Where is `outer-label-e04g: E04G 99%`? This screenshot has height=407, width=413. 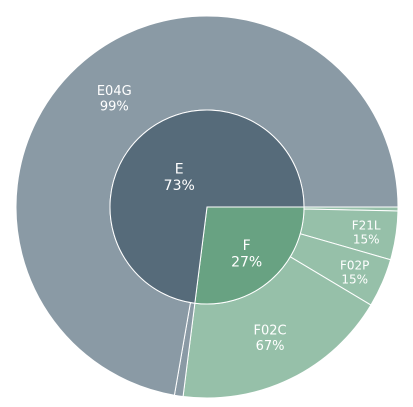 outer-label-e04g: E04G 99% is located at coordinates (114, 99).